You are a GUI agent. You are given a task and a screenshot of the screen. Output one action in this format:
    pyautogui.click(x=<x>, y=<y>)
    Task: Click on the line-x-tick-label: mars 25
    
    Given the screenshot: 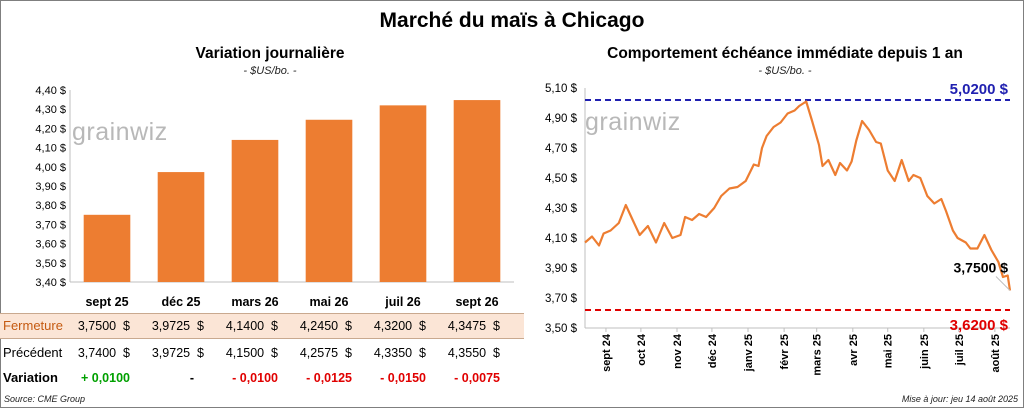 What is the action you would take?
    pyautogui.click(x=818, y=355)
    